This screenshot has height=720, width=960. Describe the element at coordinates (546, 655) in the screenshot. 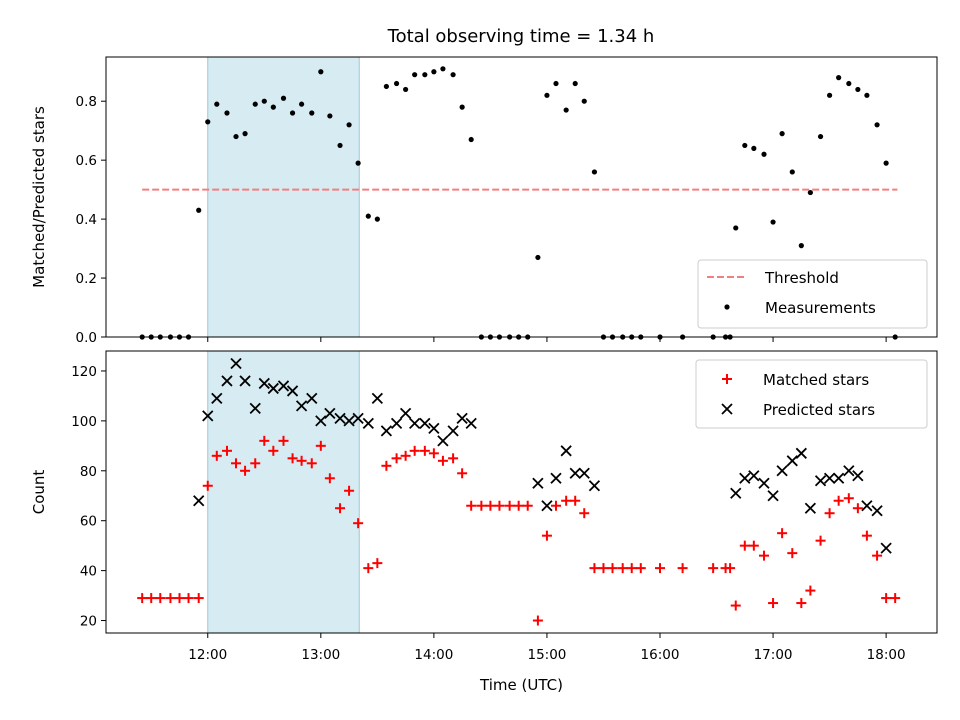

I see `x-tick-label: 15:00` at that location.